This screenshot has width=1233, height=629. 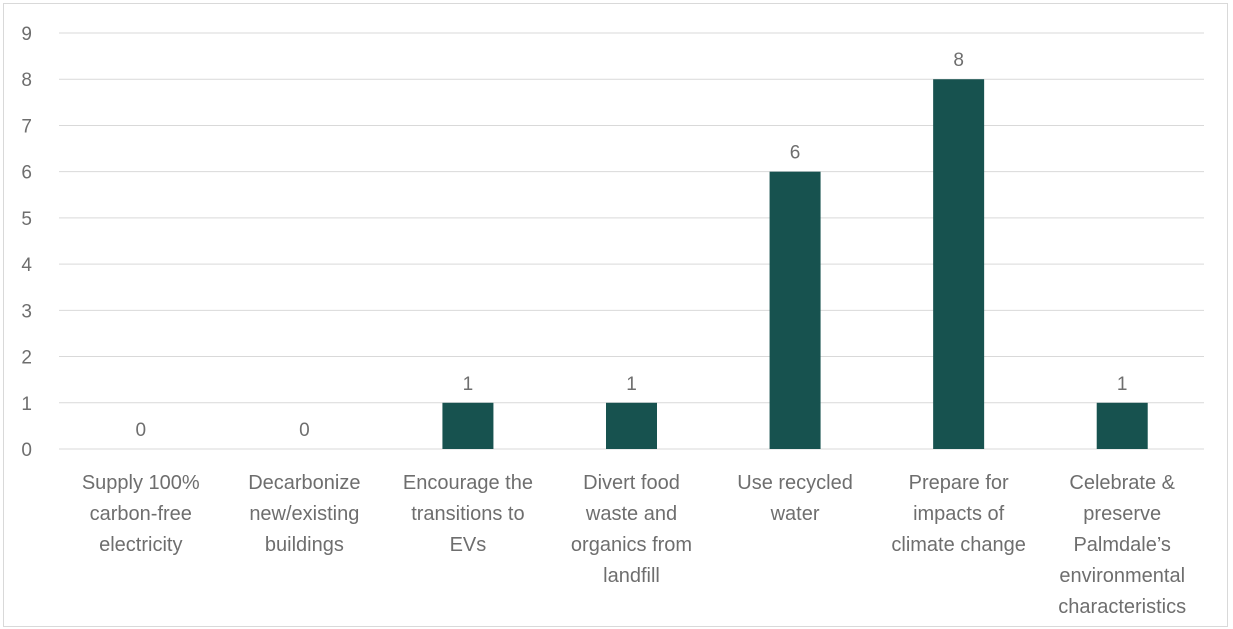 What do you see at coordinates (26, 311) in the screenshot?
I see `y-tick-label: 3` at bounding box center [26, 311].